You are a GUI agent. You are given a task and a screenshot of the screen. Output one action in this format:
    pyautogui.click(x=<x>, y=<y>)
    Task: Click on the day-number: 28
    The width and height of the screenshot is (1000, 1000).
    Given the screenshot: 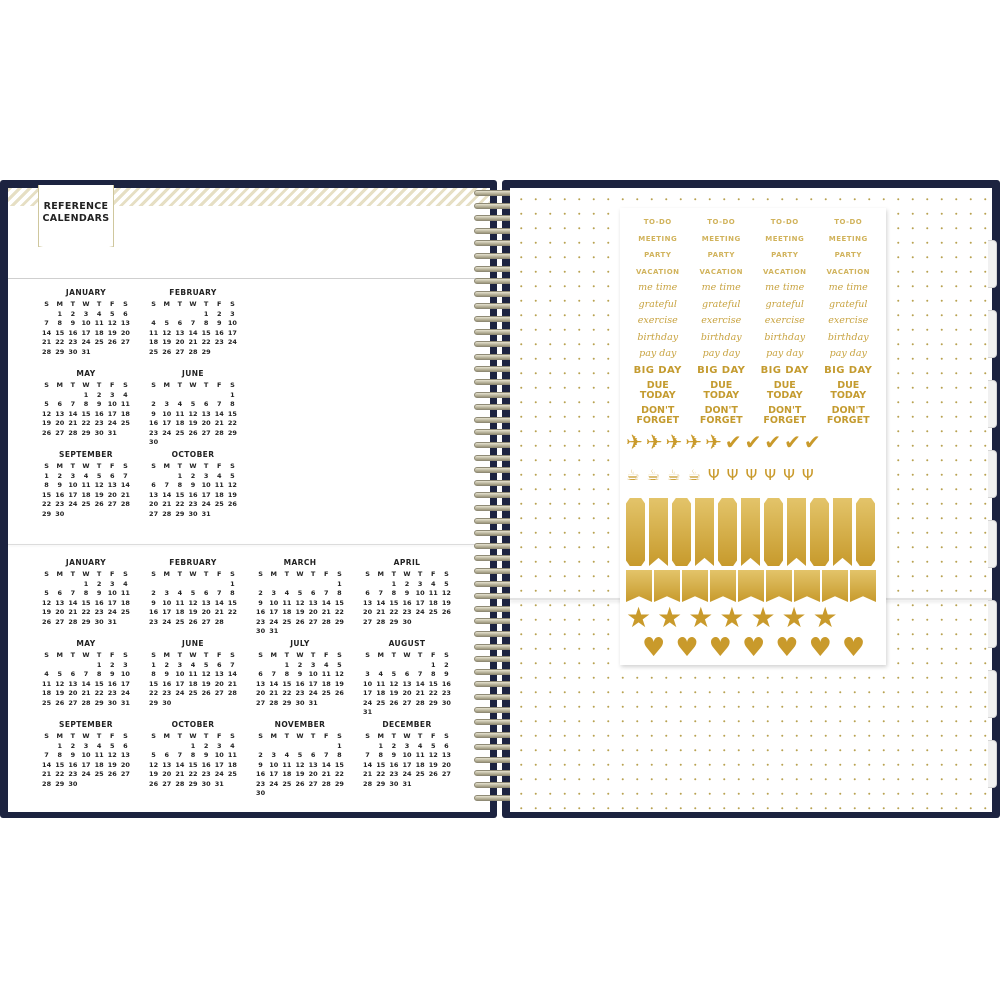 What is the action you would take?
    pyautogui.click(x=125, y=504)
    